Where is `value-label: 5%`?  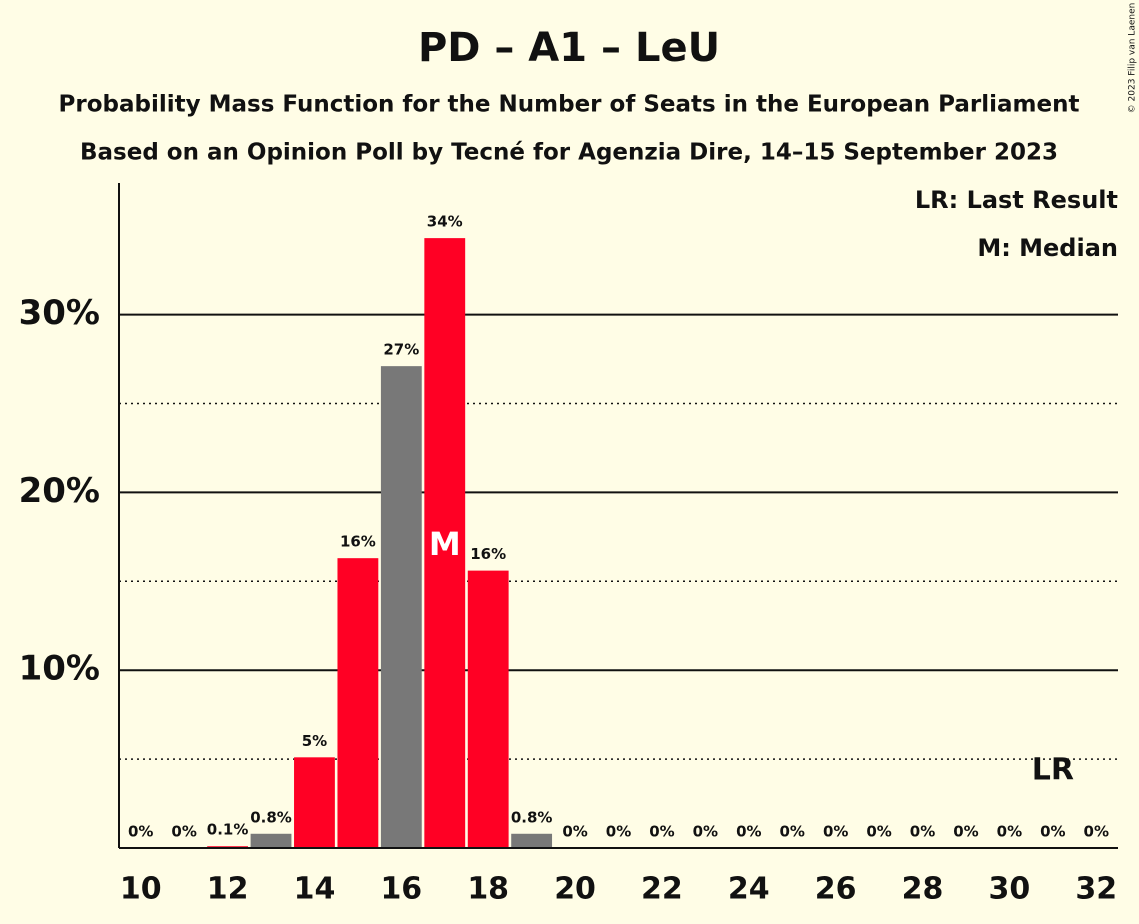
value-label: 5% is located at coordinates (314, 741).